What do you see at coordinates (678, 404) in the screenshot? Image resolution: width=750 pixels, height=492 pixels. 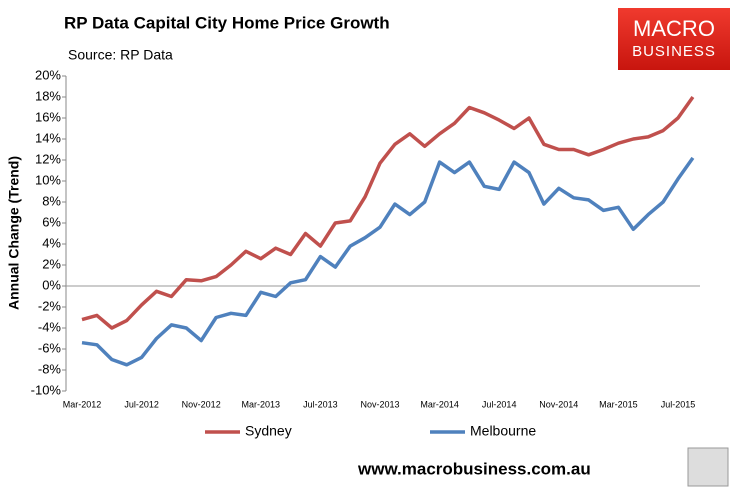 I see `x-tick-label: Jul-2015` at bounding box center [678, 404].